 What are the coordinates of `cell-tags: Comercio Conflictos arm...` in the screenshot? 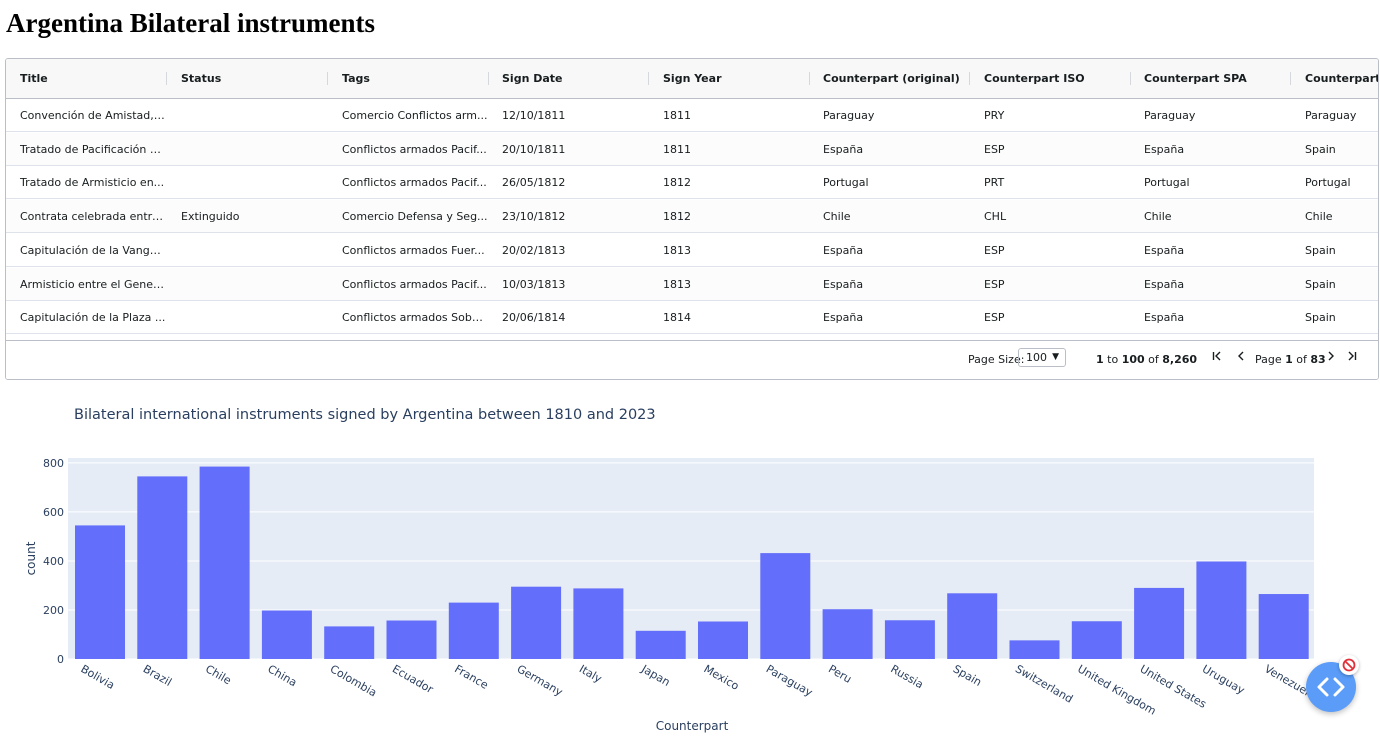 It's located at (415, 115).